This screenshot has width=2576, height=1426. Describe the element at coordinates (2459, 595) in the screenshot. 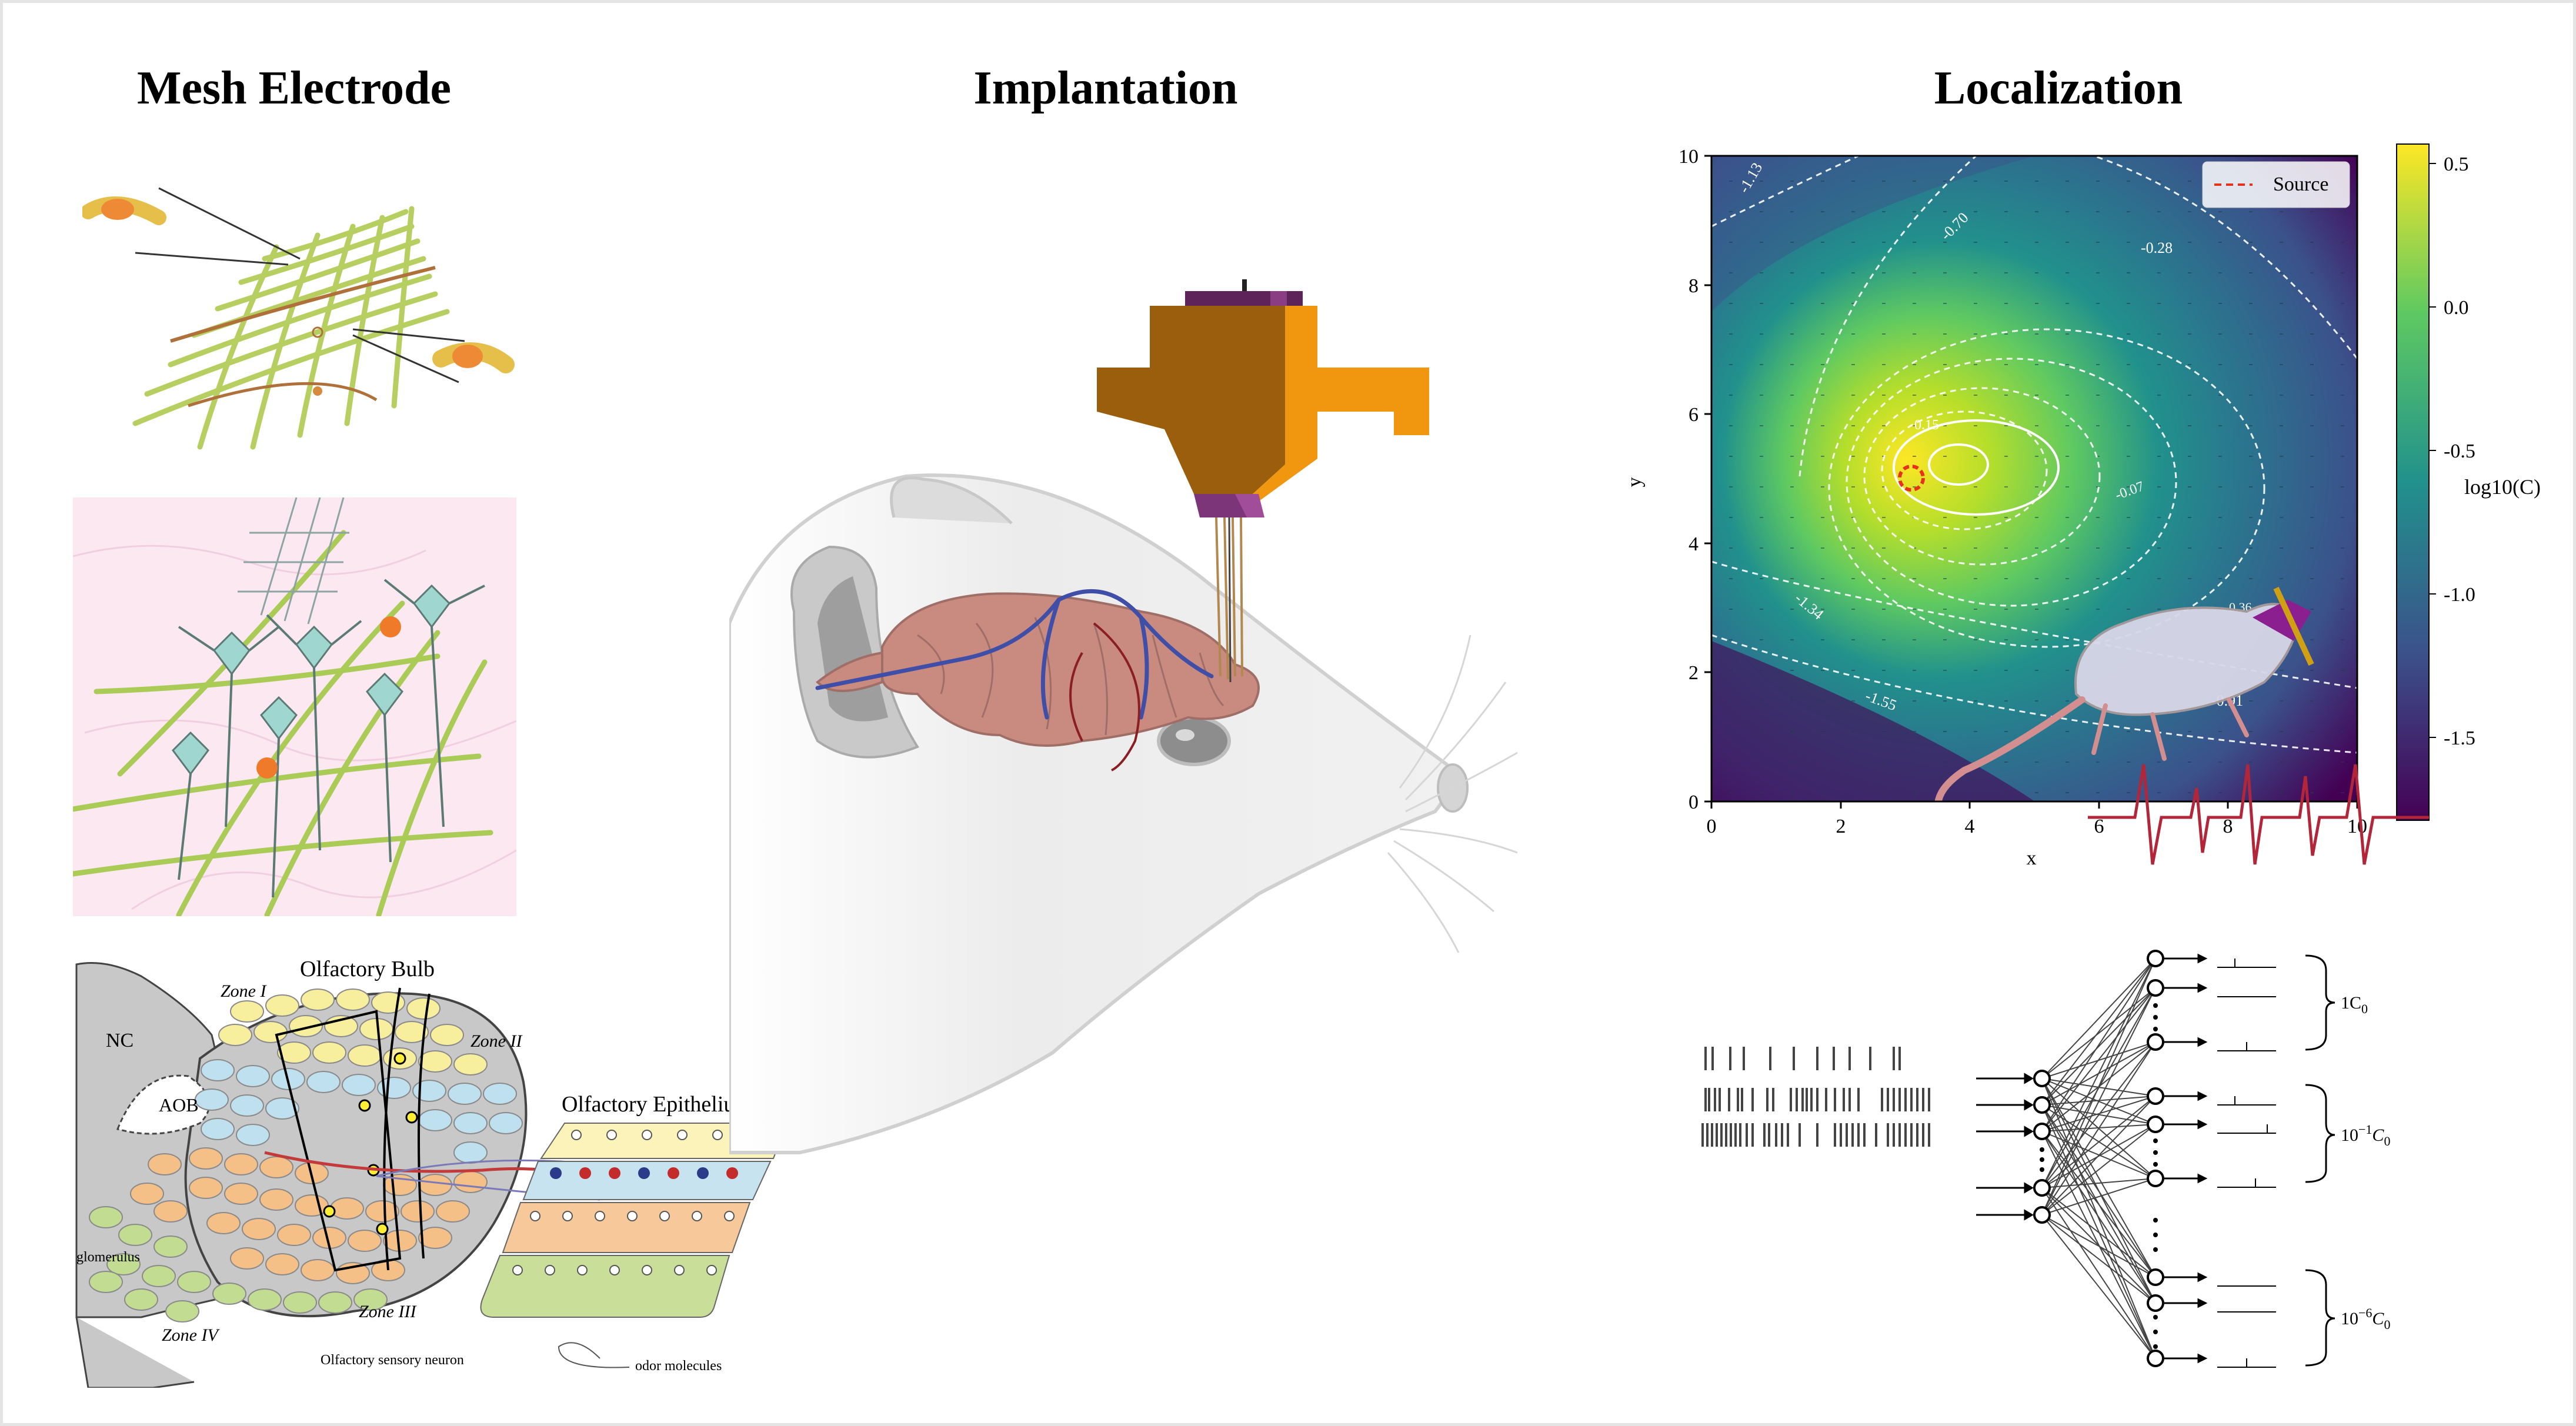

I see `colorbar-tick: -1.0` at that location.